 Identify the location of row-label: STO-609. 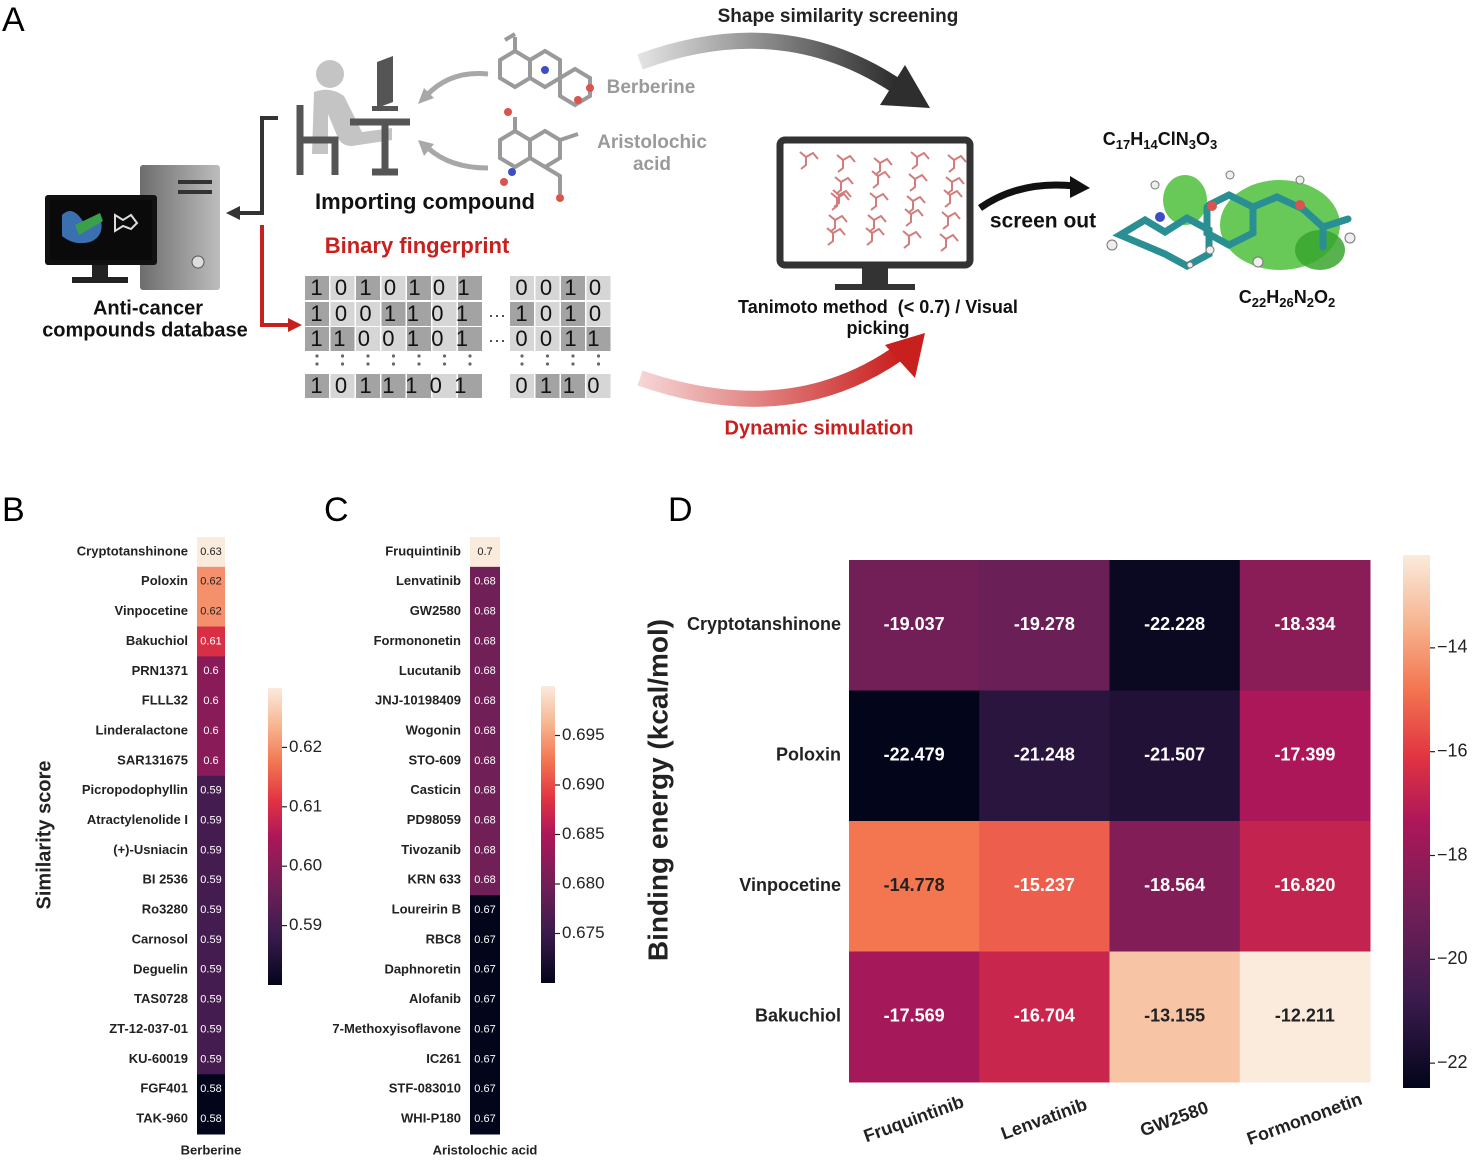
(434, 759).